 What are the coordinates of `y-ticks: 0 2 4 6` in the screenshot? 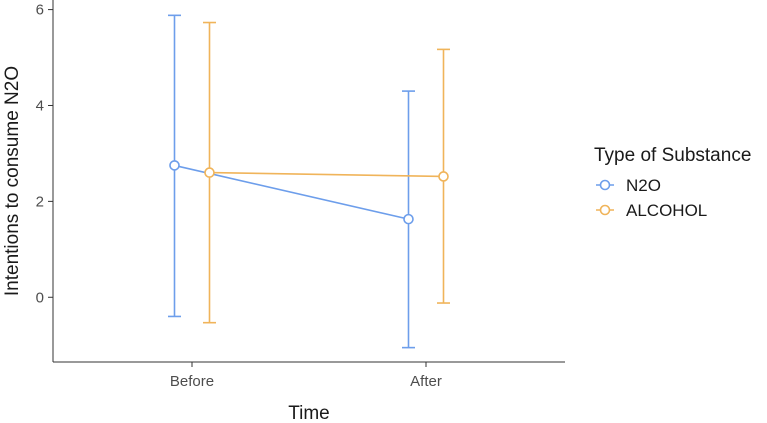 It's located at (44, 154).